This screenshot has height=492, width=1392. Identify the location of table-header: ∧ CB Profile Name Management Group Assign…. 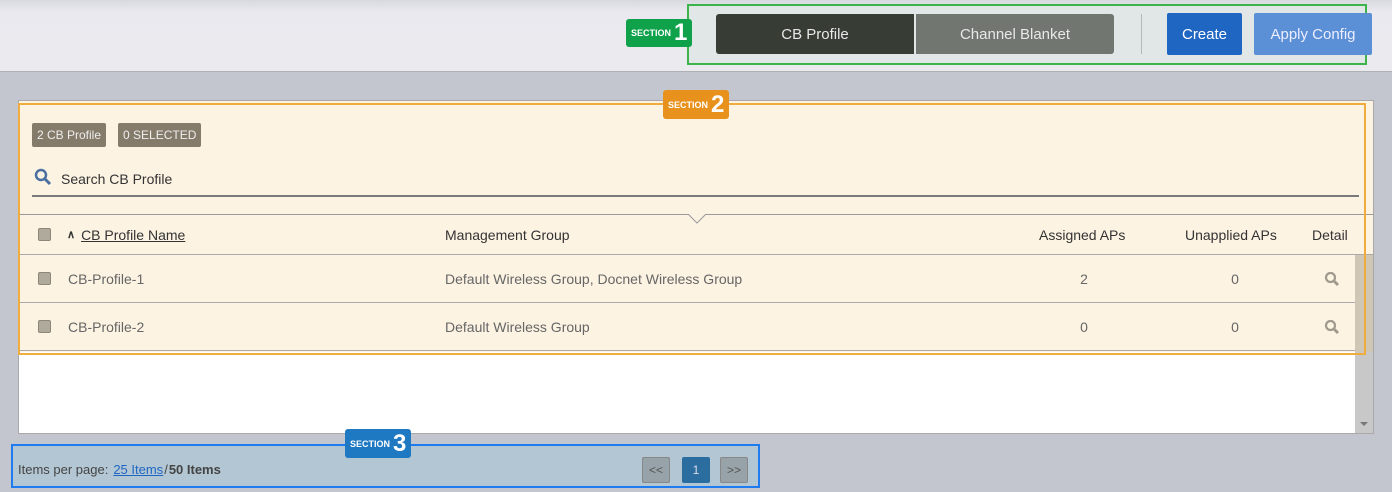
(696, 235).